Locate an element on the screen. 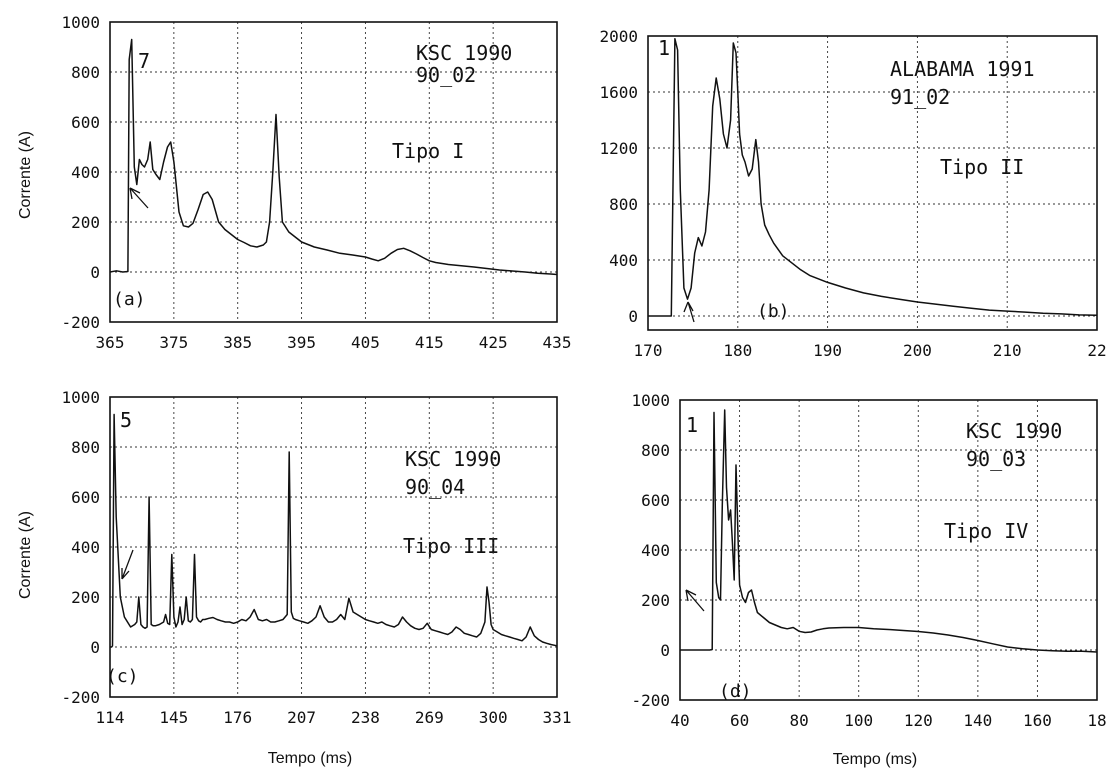 This screenshot has width=1114, height=771. y-tick-label: 2000 is located at coordinates (618, 36).